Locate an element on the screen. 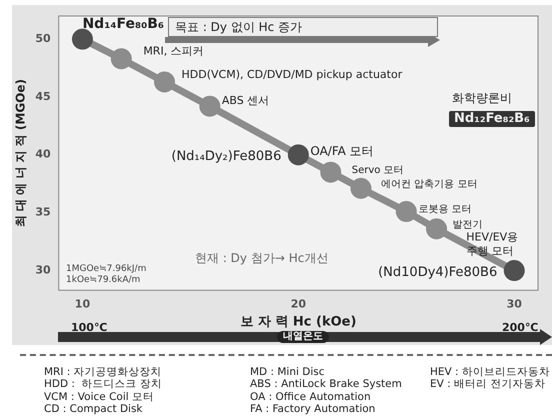 Image resolution: width=552 pixels, height=418 pixels. text: ABS : AntiLock Brake System is located at coordinates (326, 384).